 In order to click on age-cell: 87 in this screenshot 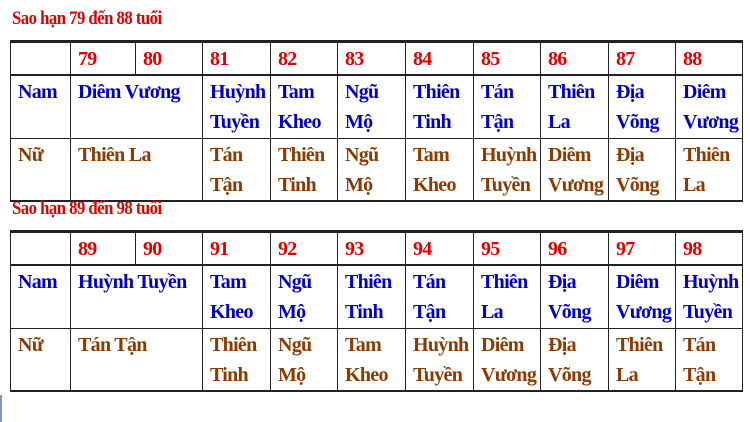, I will do `click(642, 58)`.